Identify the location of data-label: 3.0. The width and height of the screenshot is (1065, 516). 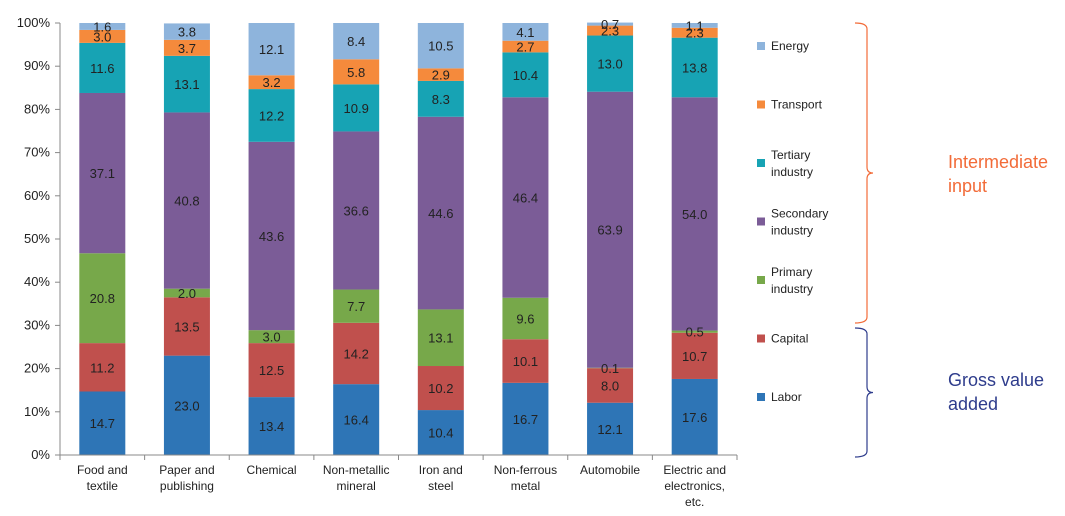
(272, 337).